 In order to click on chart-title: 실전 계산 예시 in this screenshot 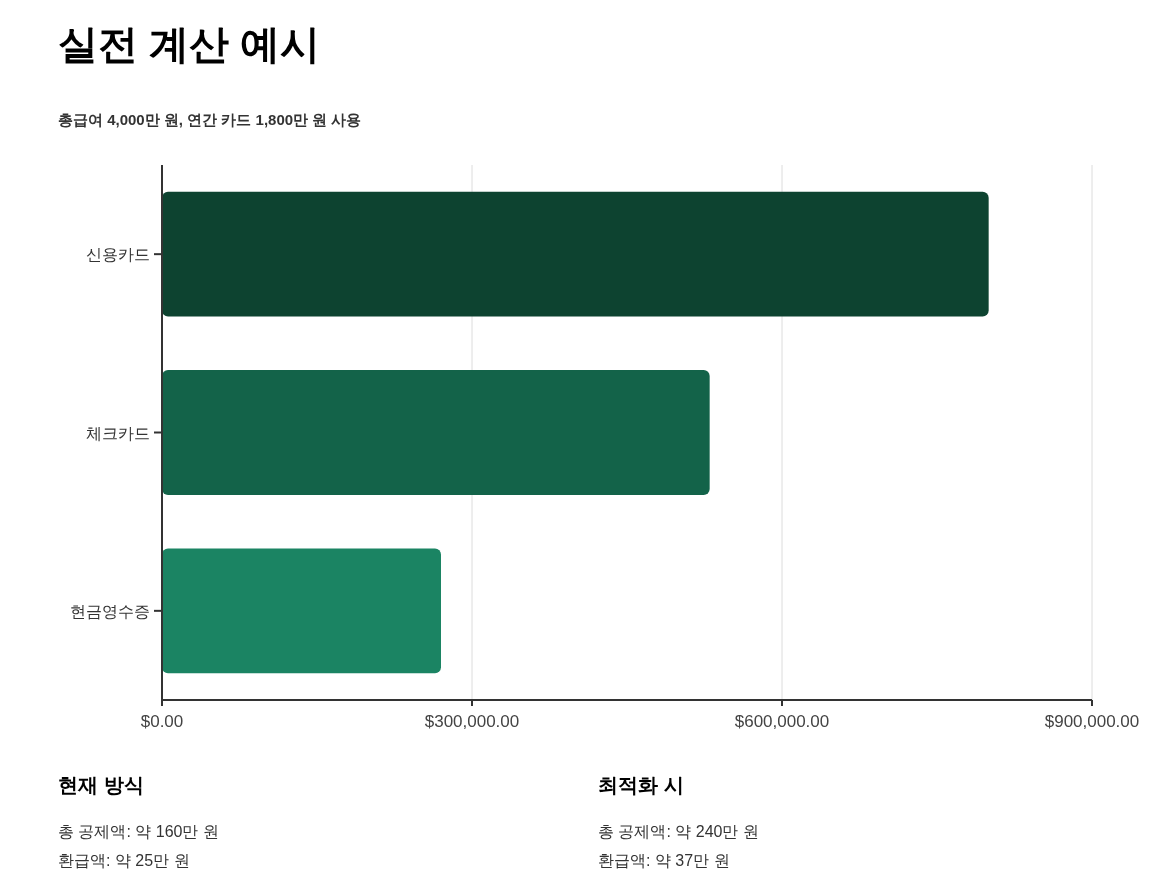, I will do `click(189, 44)`.